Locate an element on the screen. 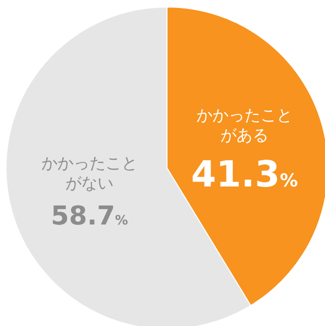 The image size is (325, 326). data-label: 58.7% is located at coordinates (89, 217).